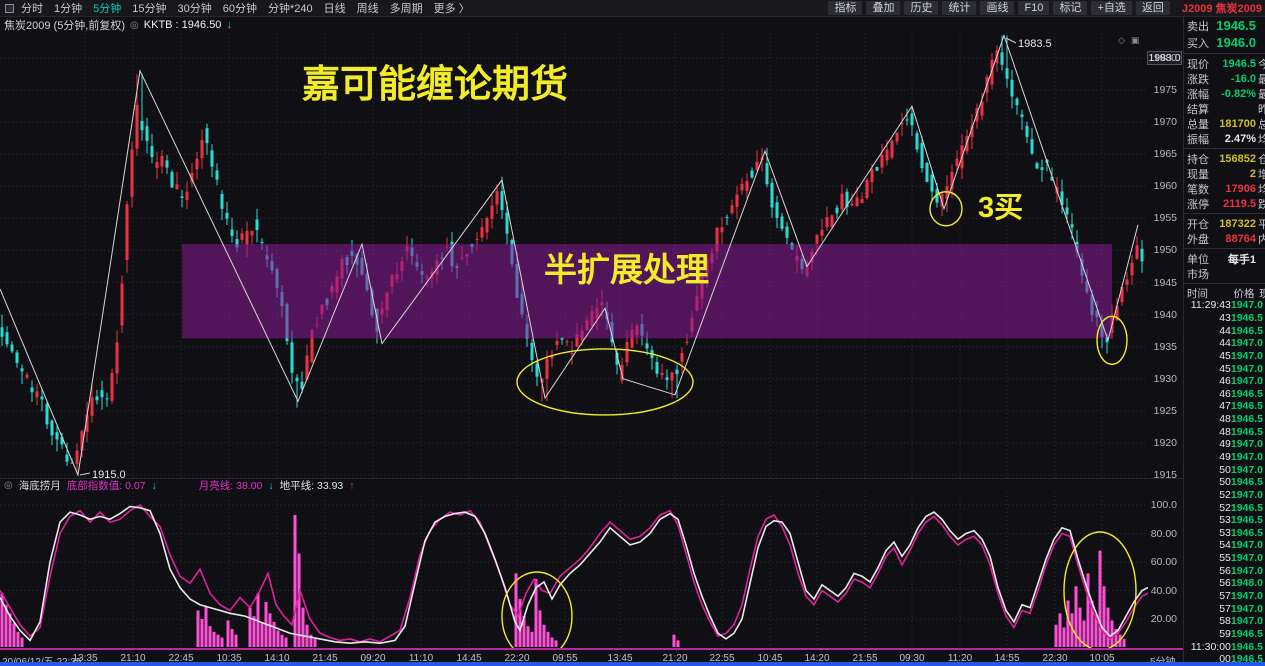 The width and height of the screenshot is (1265, 666). What do you see at coordinates (1198, 94) in the screenshot?
I see `field-label: 涨幅` at bounding box center [1198, 94].